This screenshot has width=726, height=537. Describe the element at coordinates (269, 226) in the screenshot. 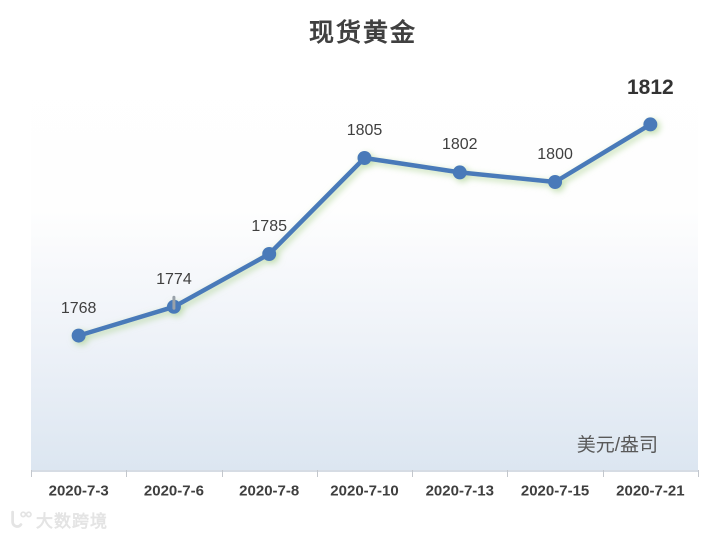

I see `data-point-label: 1785` at that location.